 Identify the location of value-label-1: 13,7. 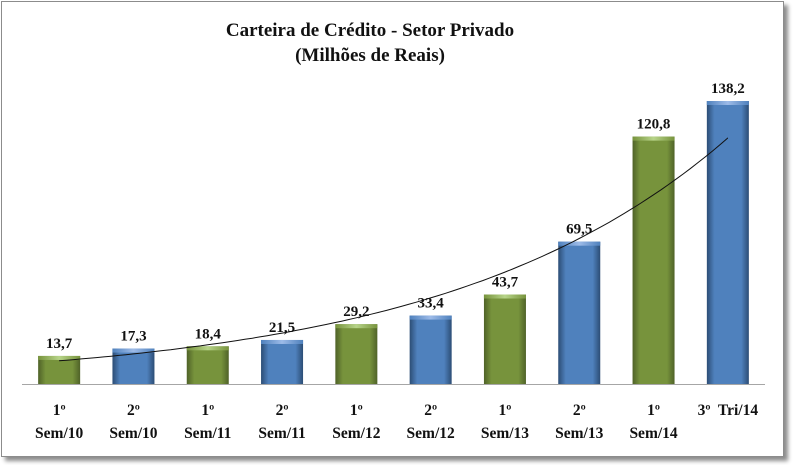
(59, 344).